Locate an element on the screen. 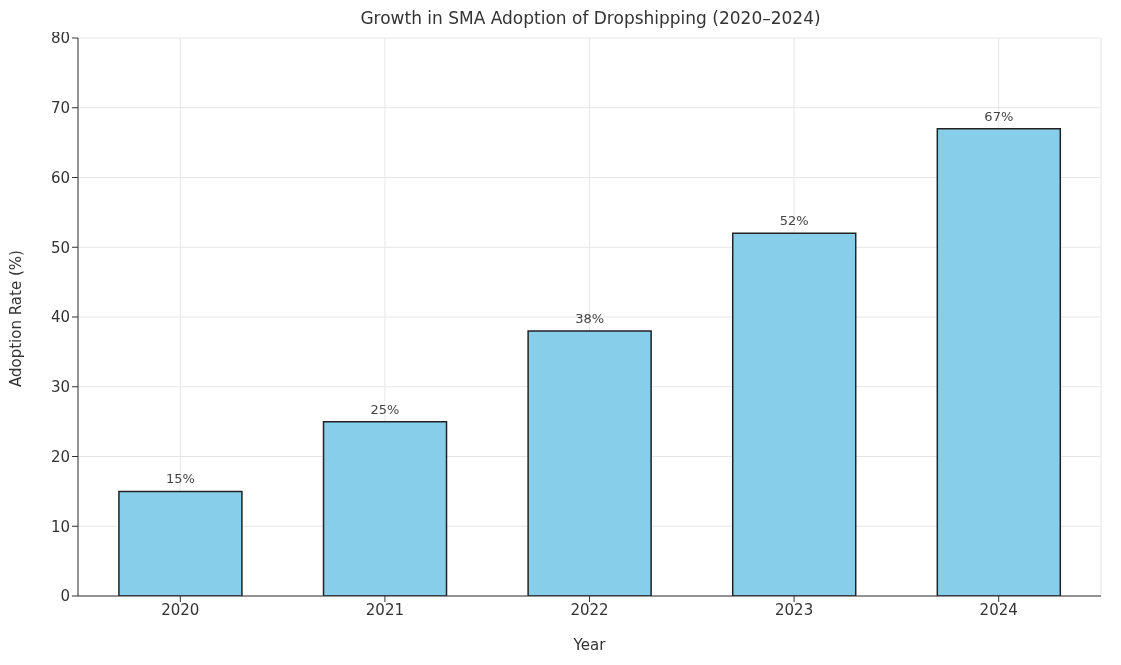 The image size is (1121, 665). x-tick-label: 2024 is located at coordinates (998, 609).